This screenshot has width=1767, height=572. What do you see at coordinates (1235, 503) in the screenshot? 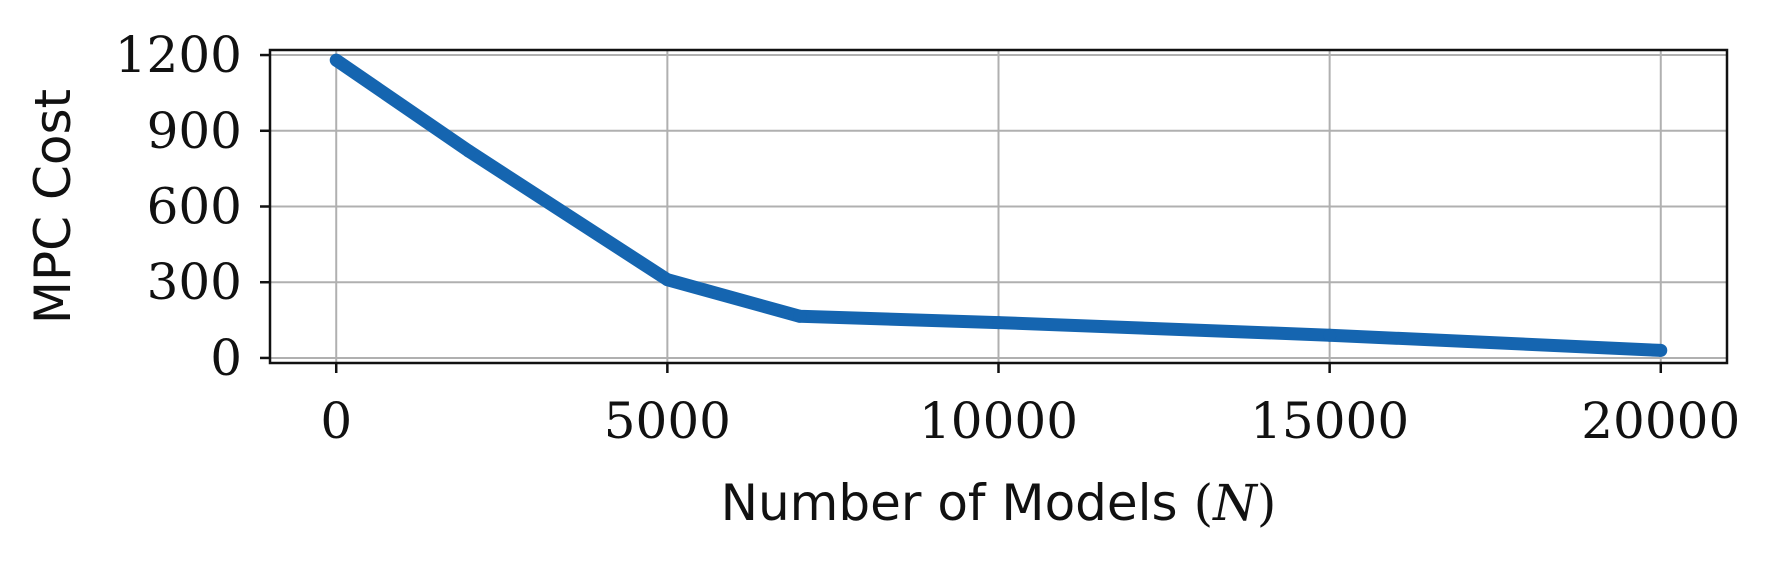
I see `x-axis-symbol: N` at bounding box center [1235, 503].